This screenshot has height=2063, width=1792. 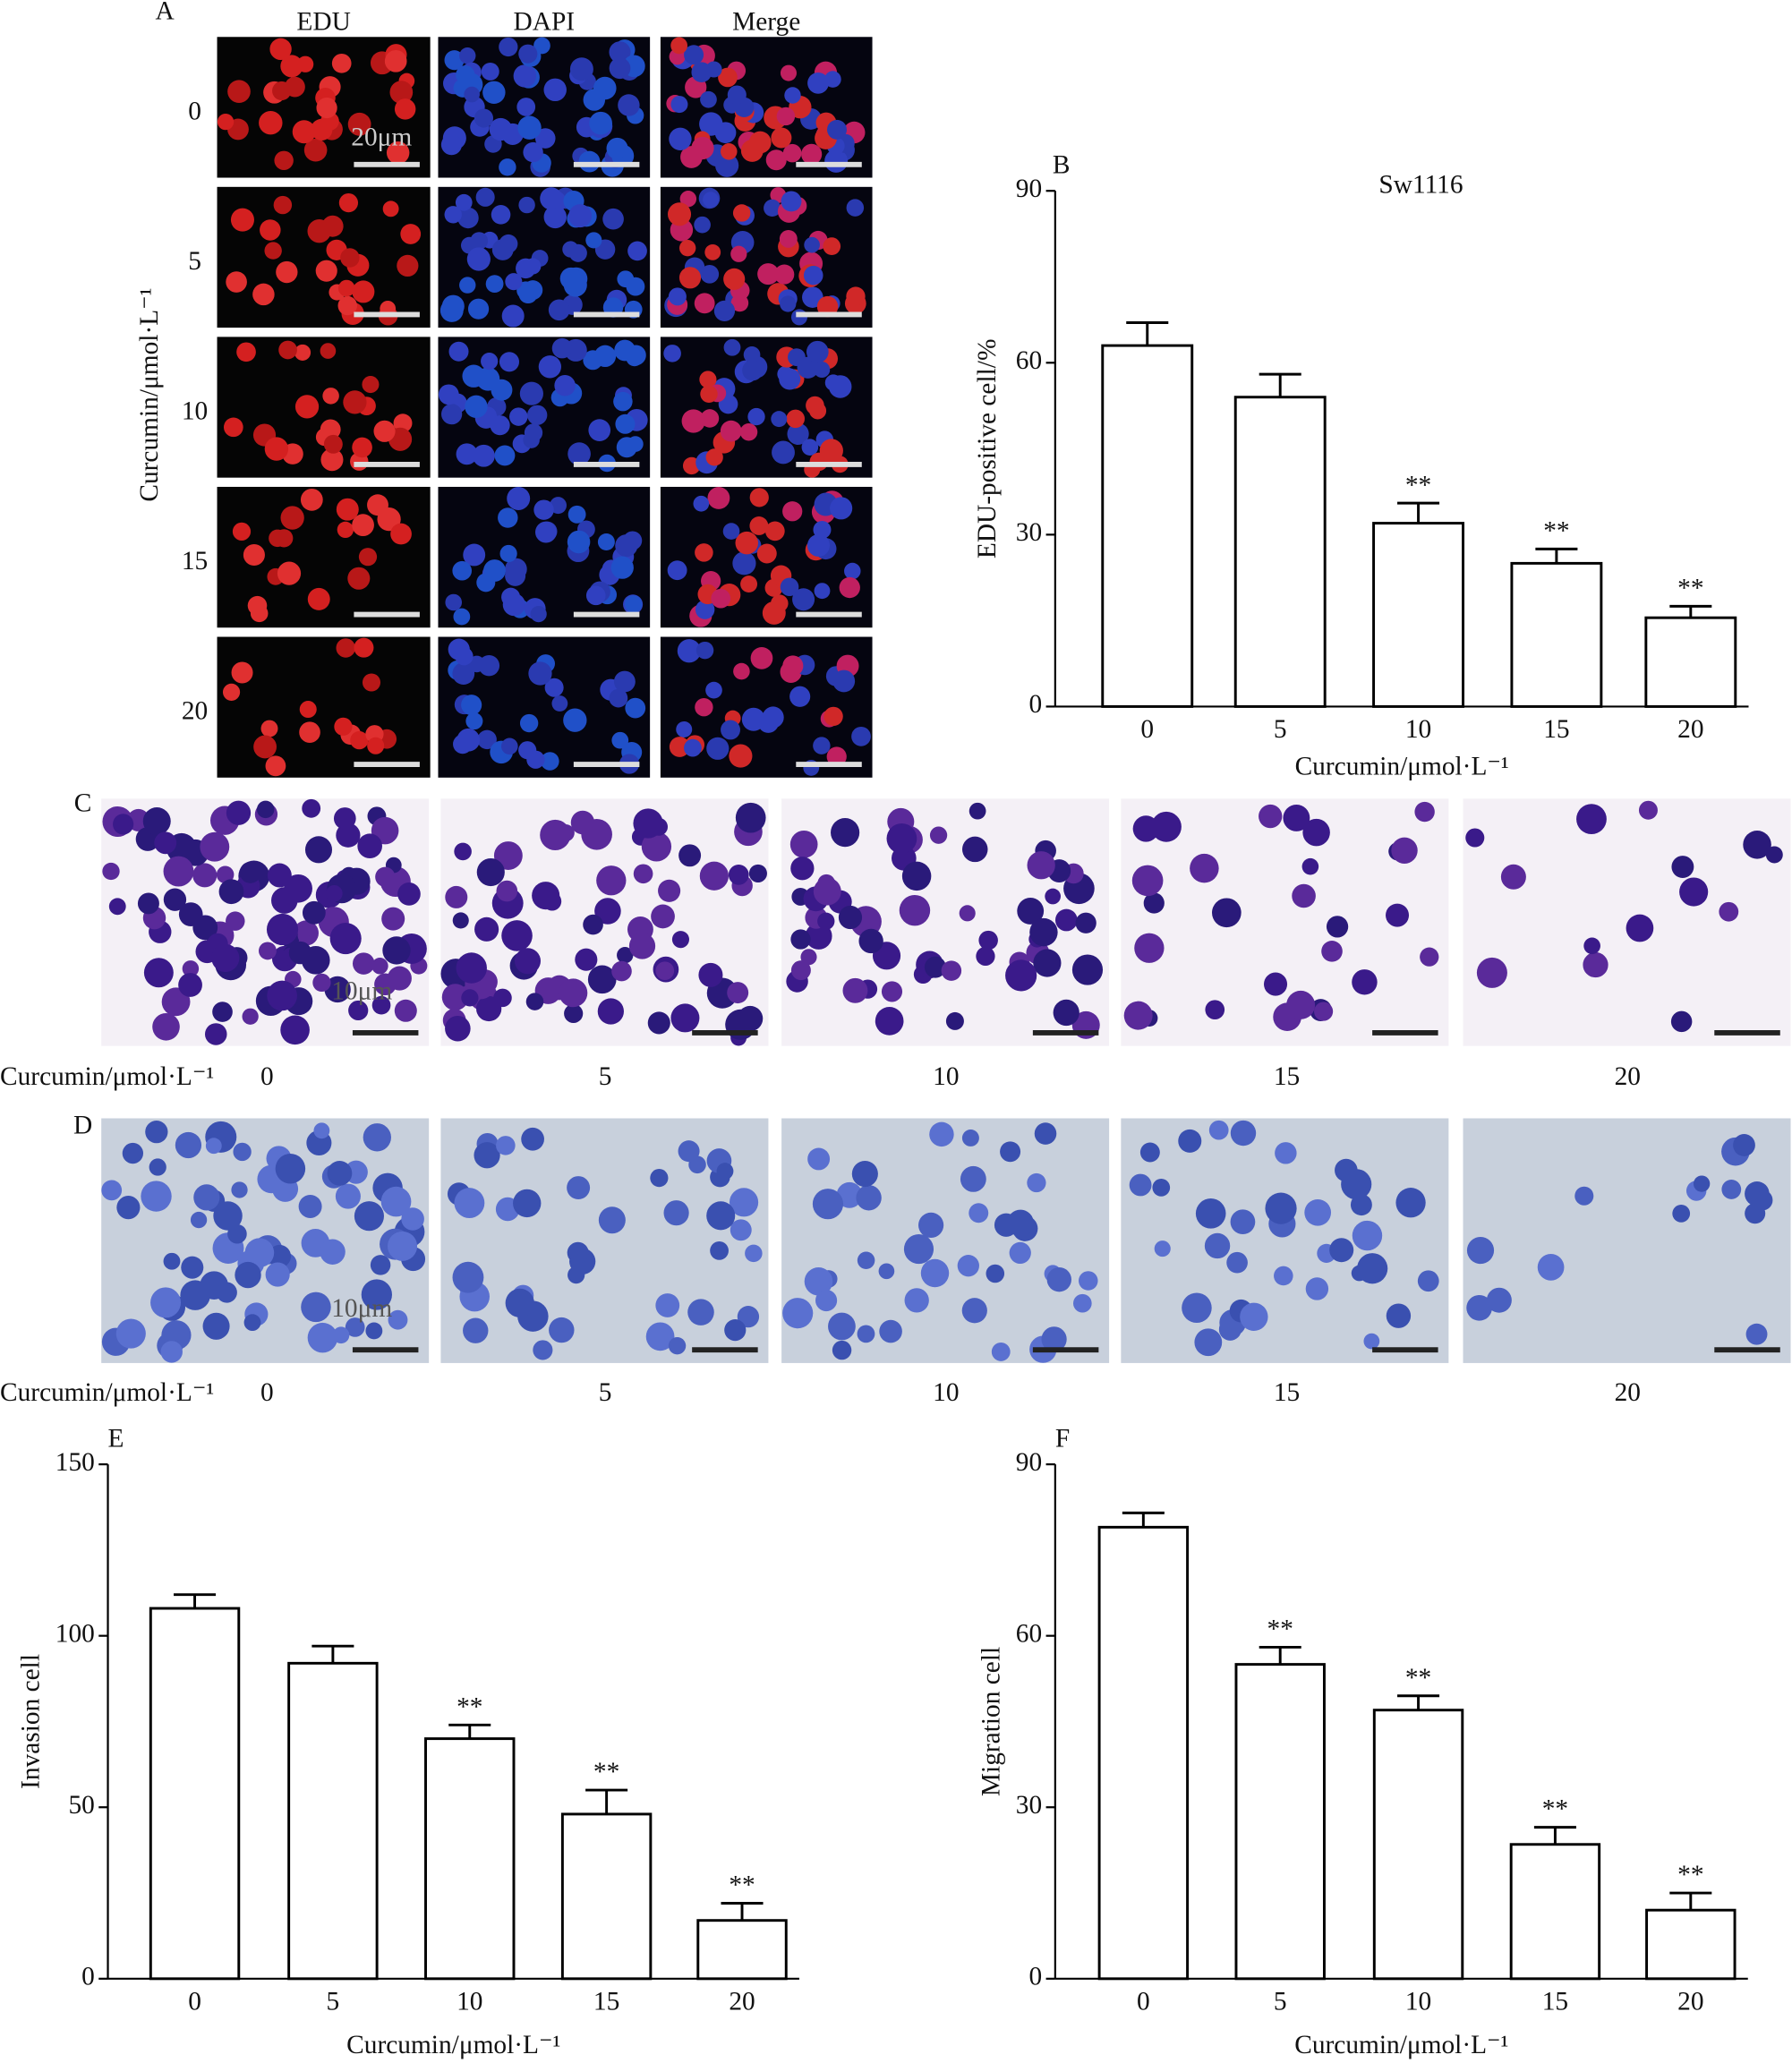 I want to click on x-tick-label: 20, so click(x=742, y=2002).